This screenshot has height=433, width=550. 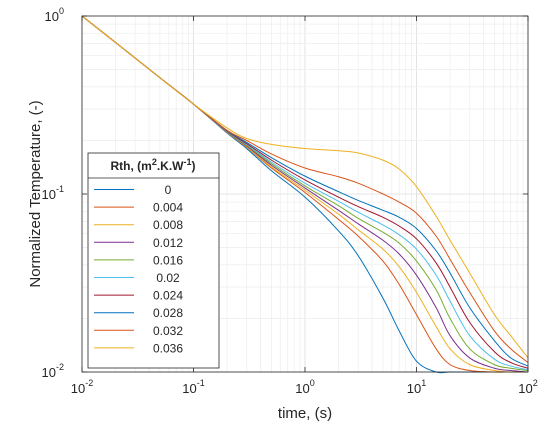 What do you see at coordinates (168, 348) in the screenshot?
I see `legend-label: 0.036` at bounding box center [168, 348].